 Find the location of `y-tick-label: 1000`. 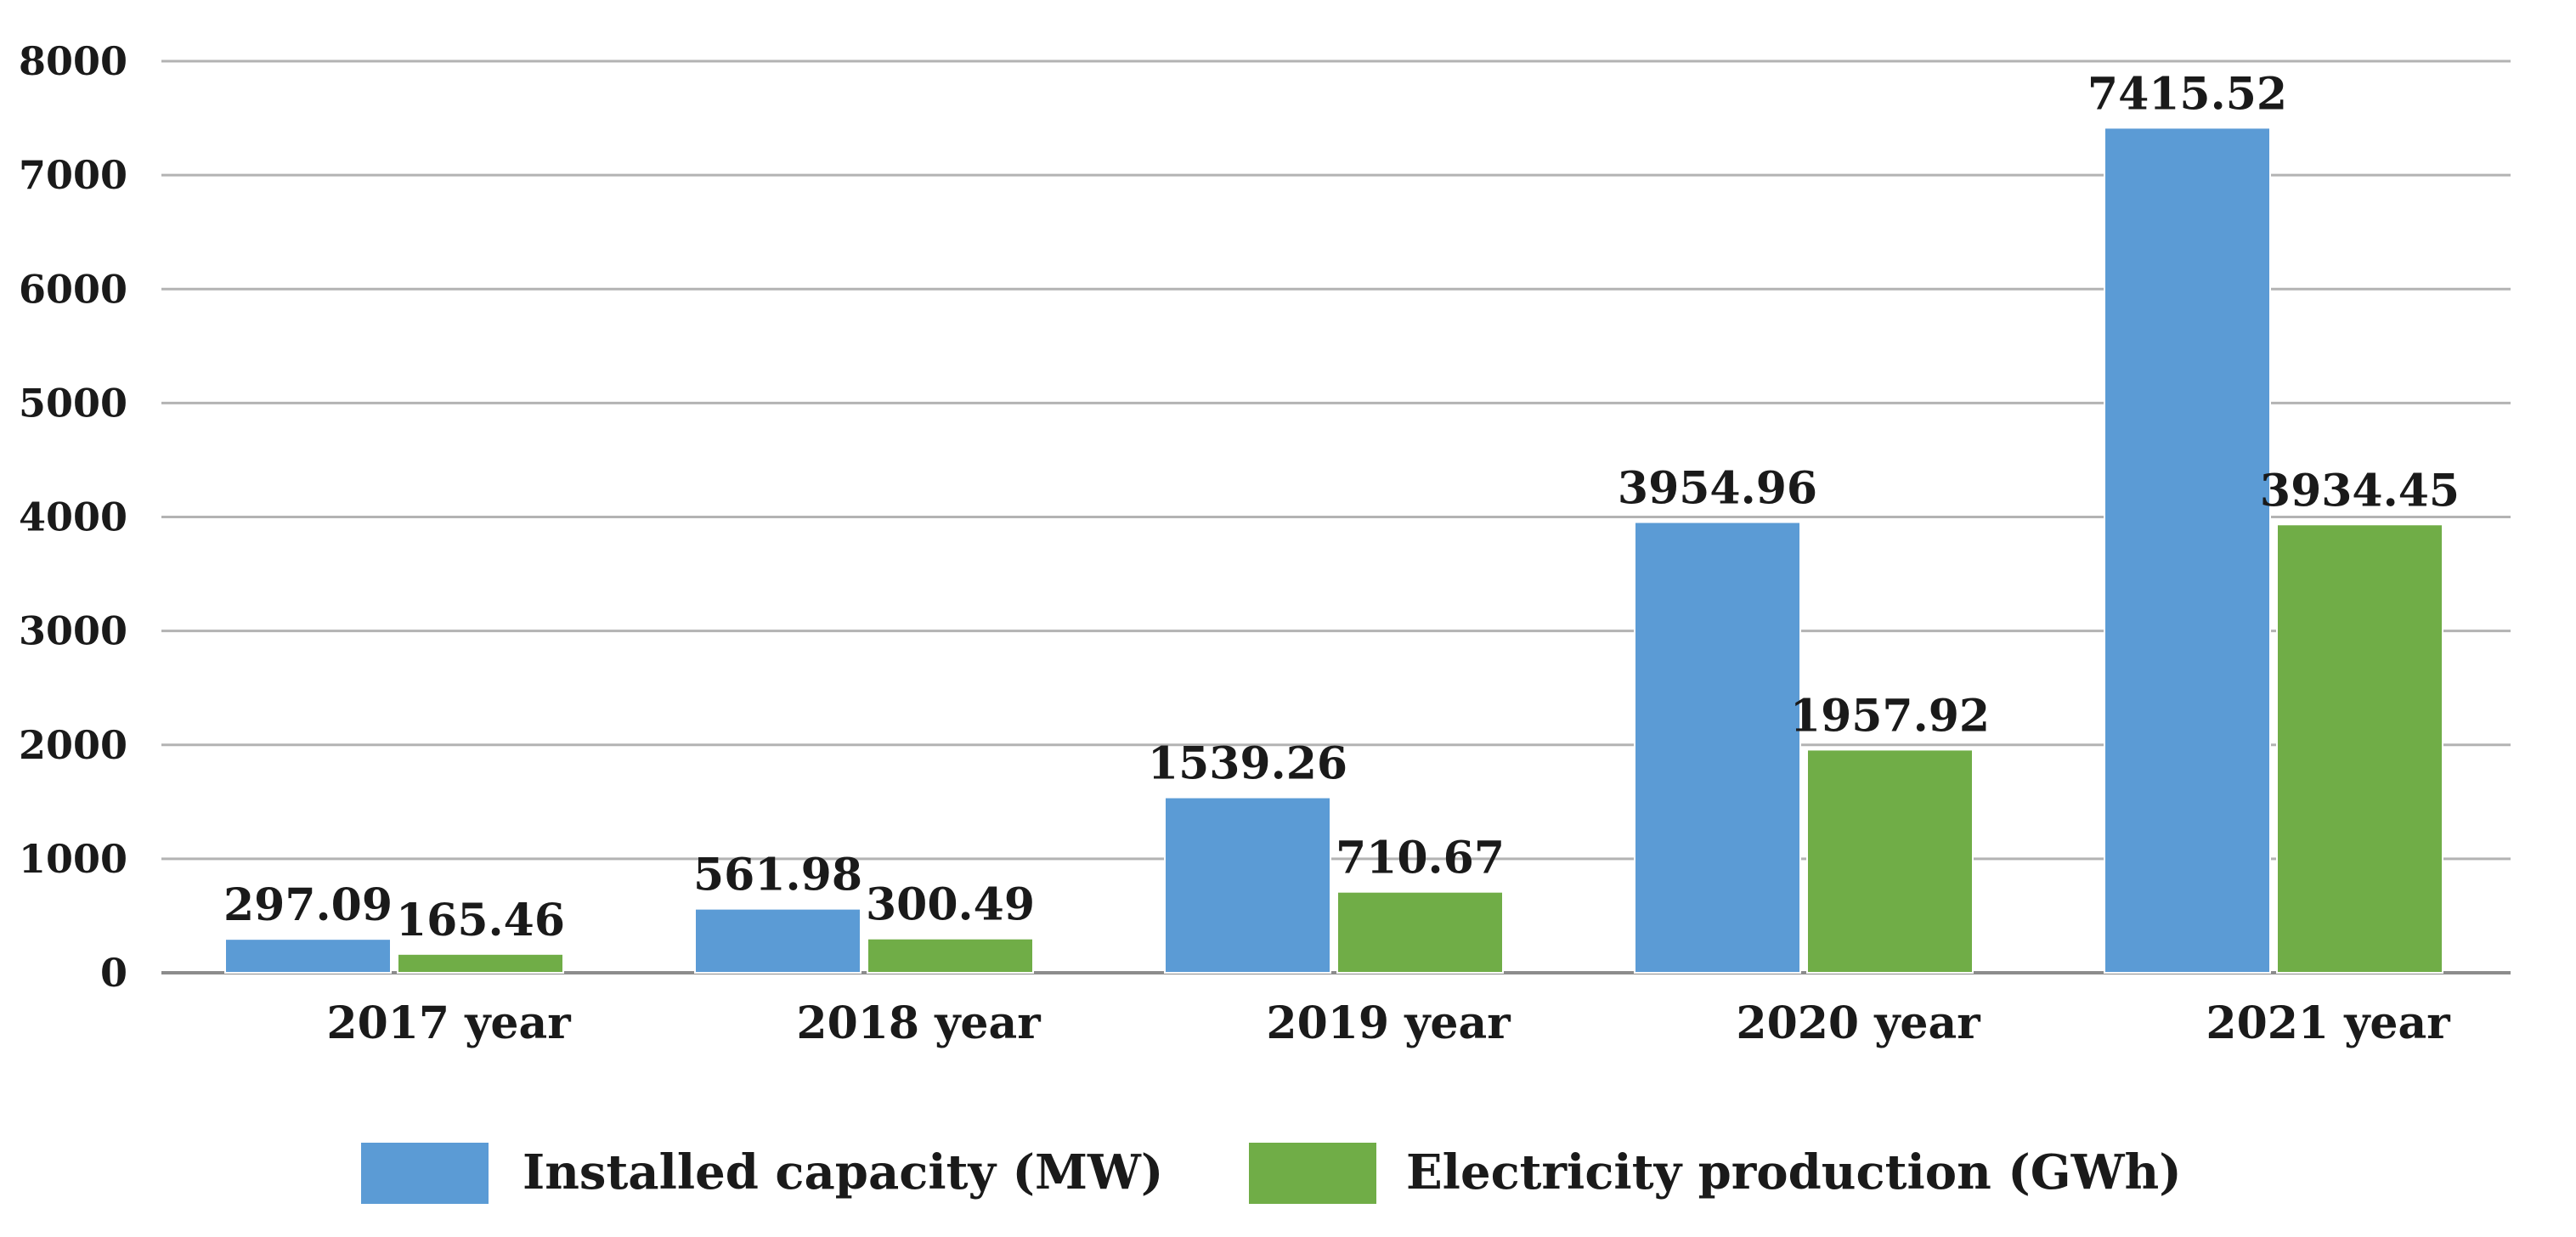

y-tick-label: 1000 is located at coordinates (73, 859).